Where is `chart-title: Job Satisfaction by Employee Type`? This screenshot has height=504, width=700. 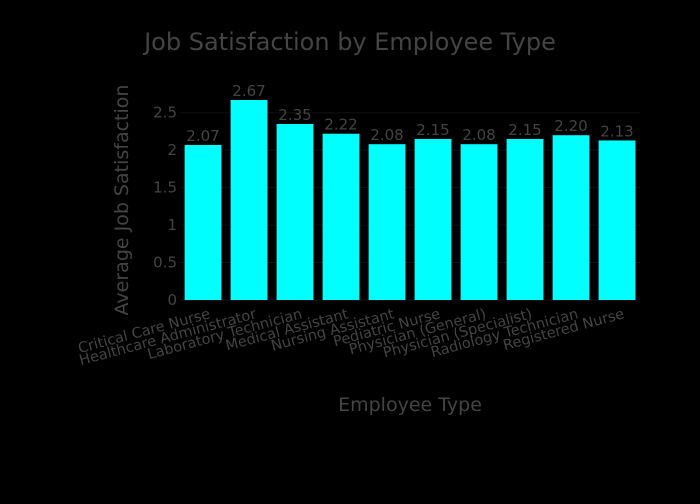
chart-title: Job Satisfaction by Employee Type is located at coordinates (349, 42).